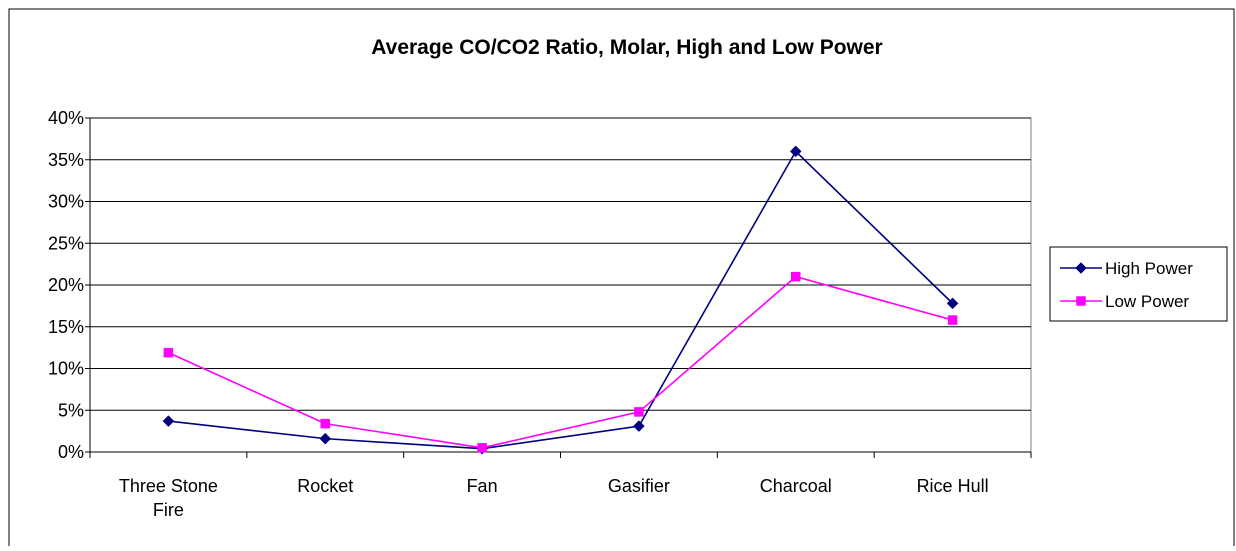  I want to click on legend-box, so click(1138, 284).